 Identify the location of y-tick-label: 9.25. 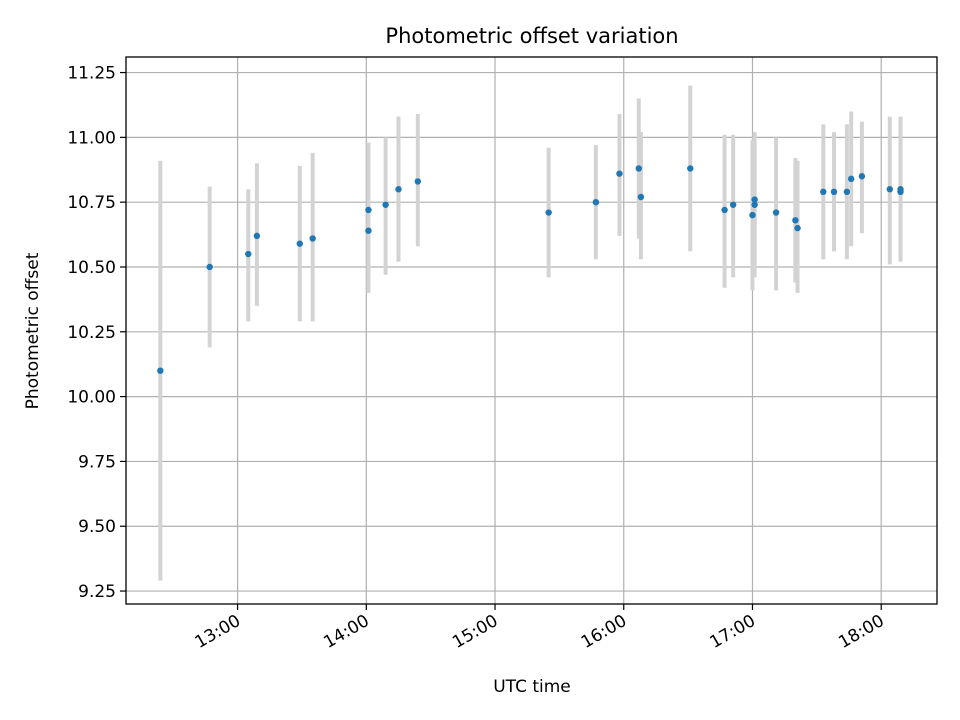
(97, 592).